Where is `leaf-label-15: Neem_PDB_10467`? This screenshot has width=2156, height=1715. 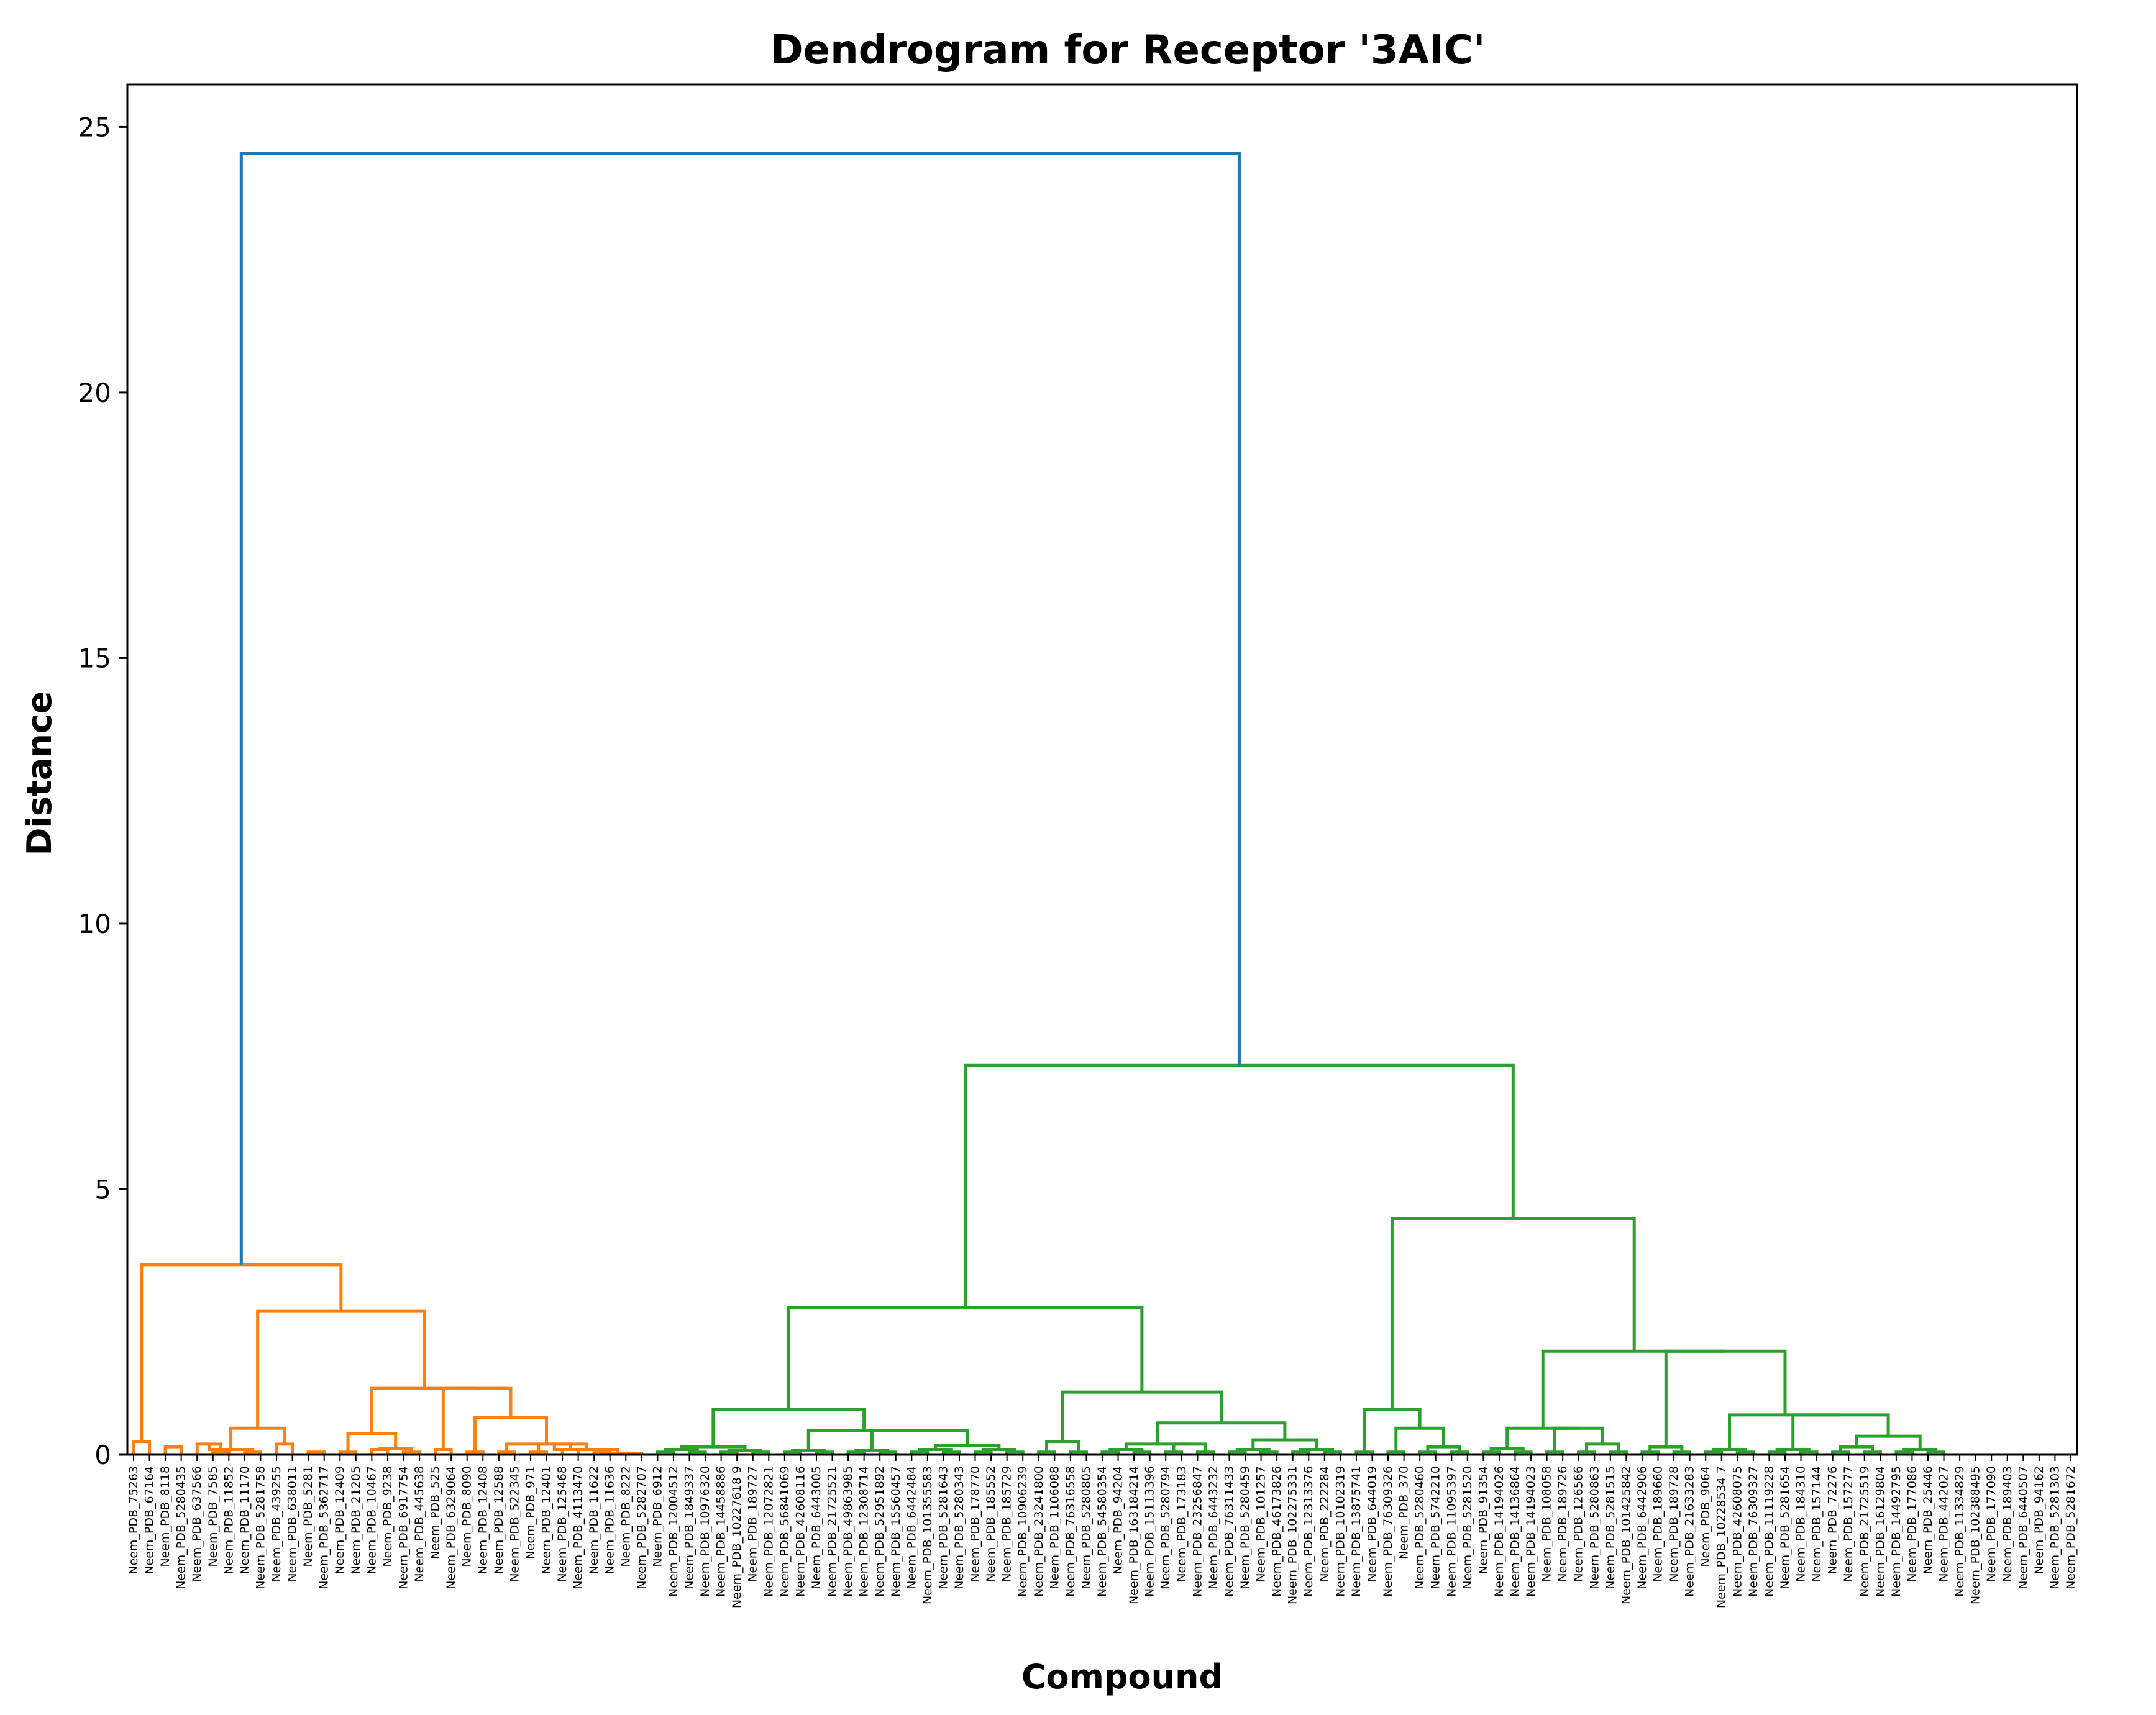 leaf-label-15: Neem_PDB_10467 is located at coordinates (371, 1520).